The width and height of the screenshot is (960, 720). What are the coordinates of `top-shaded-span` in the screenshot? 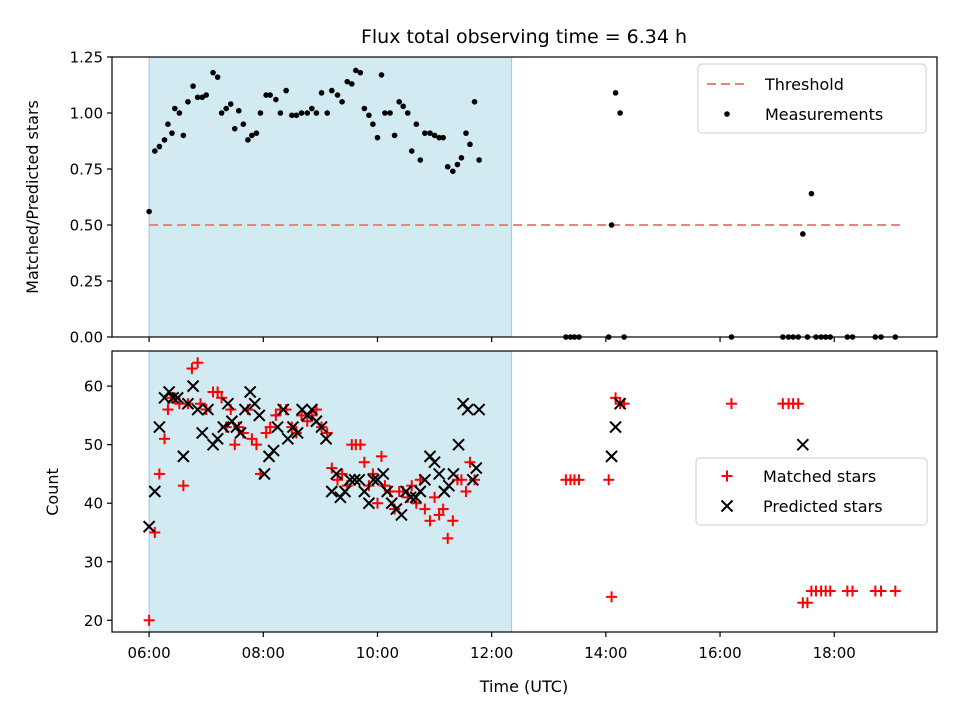 It's located at (330, 197).